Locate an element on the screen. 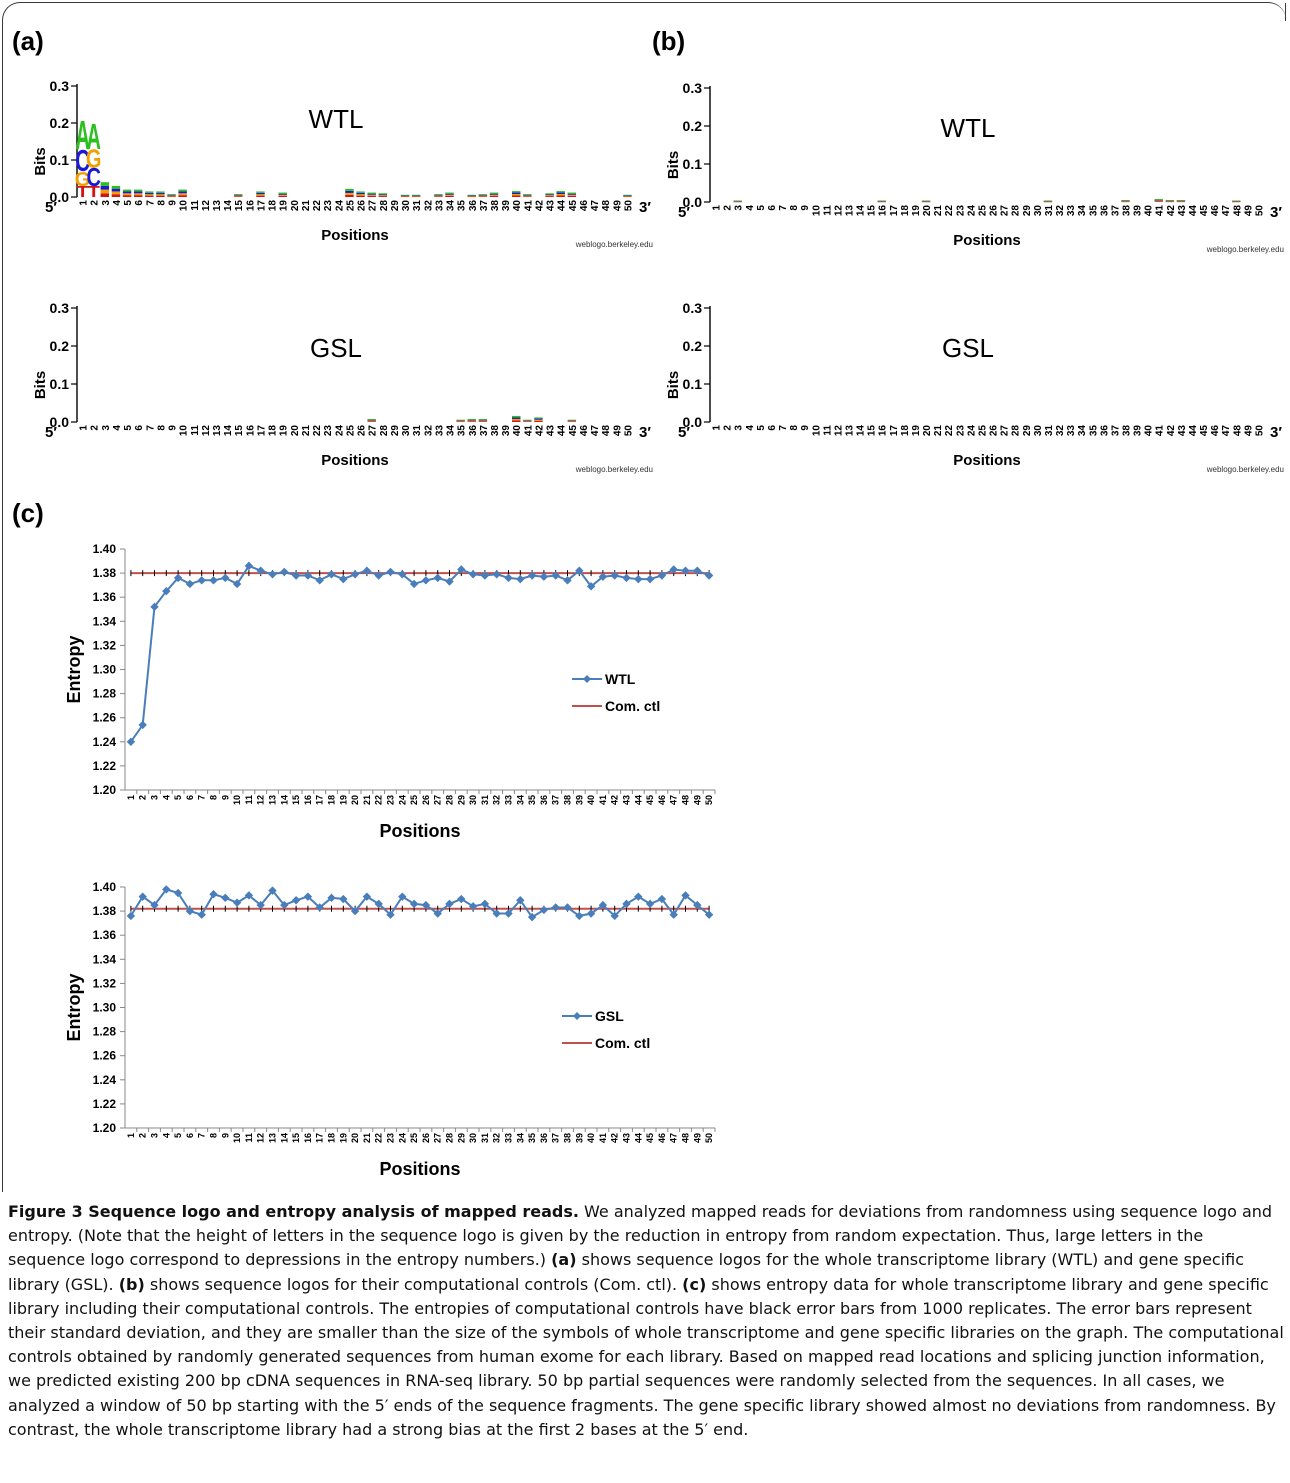 The image size is (1290, 1483). logo-b-wtl-x-tick-label: 10 is located at coordinates (816, 211).